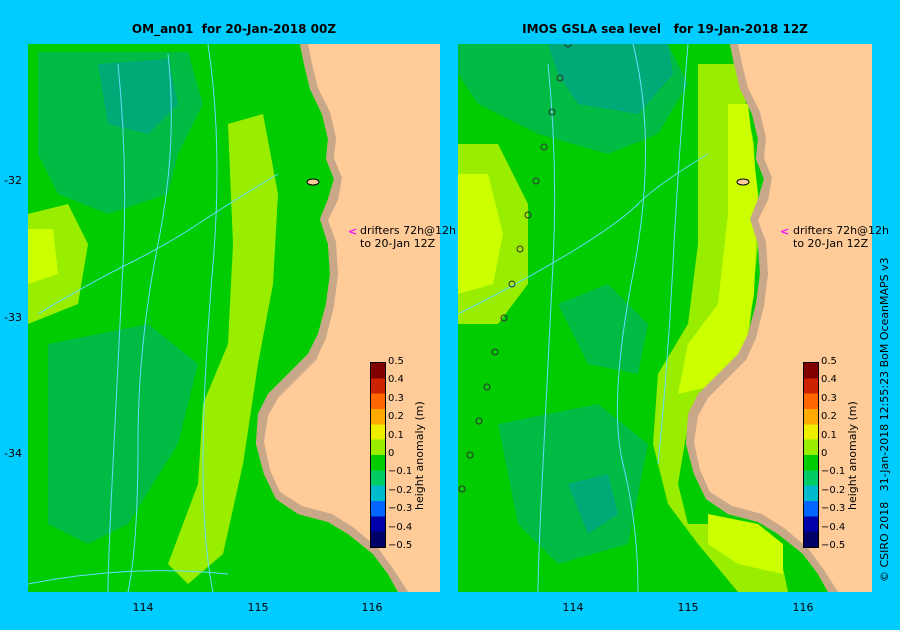 Image resolution: width=900 pixels, height=630 pixels. What do you see at coordinates (841, 230) in the screenshot?
I see `right-drifter-line1: drifters 72h@12h` at bounding box center [841, 230].